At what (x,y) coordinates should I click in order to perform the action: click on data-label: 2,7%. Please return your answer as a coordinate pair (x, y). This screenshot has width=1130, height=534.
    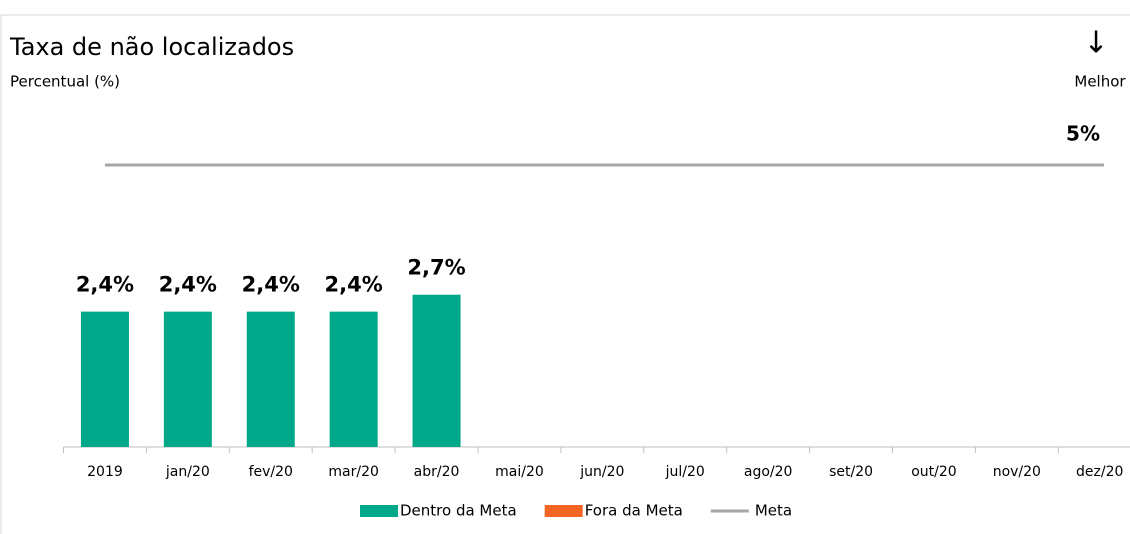
    Looking at the image, I should click on (436, 268).